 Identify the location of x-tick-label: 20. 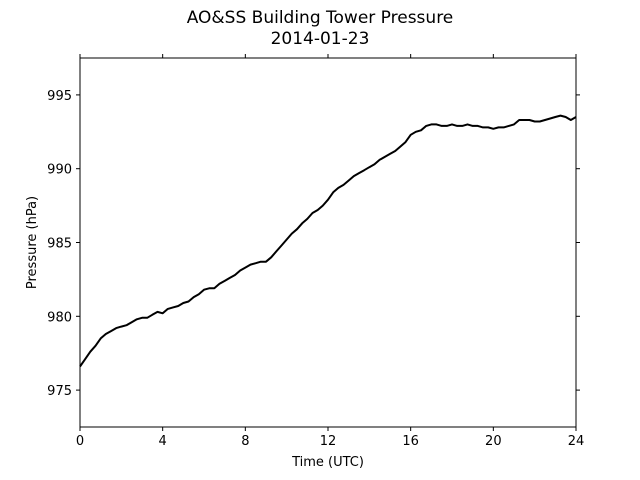
(493, 441).